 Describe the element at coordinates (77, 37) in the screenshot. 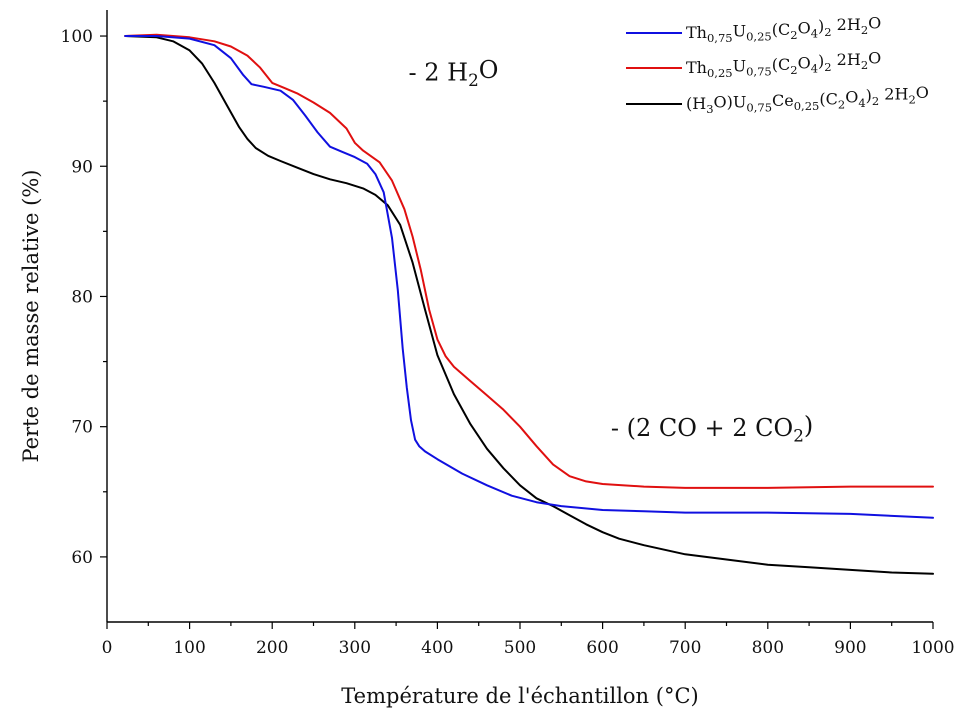

I see `y-tick-label: 100` at that location.